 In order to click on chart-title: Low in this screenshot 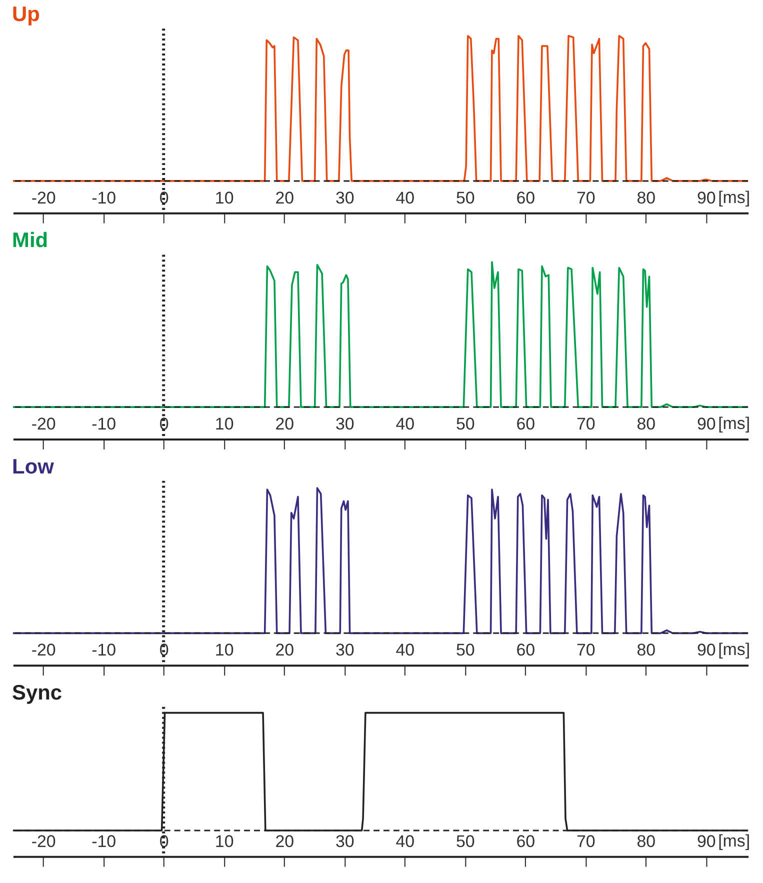, I will do `click(33, 466)`.